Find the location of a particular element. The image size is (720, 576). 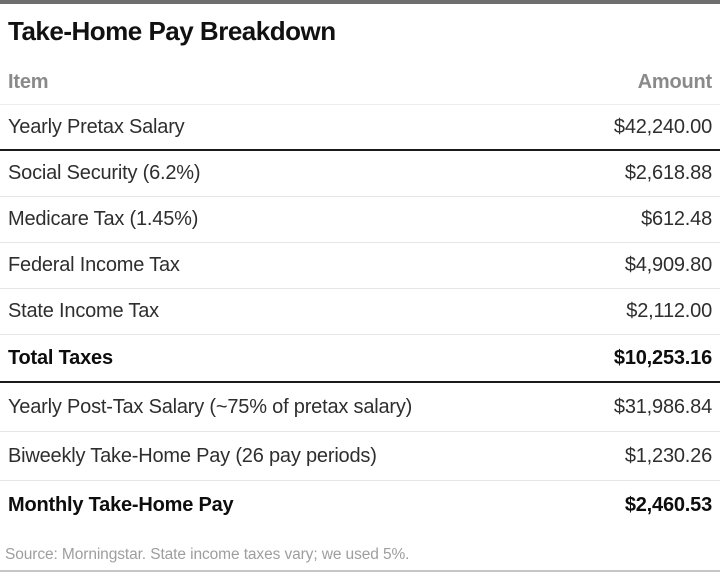

row-amount-value: $4,909.80 is located at coordinates (668, 265).